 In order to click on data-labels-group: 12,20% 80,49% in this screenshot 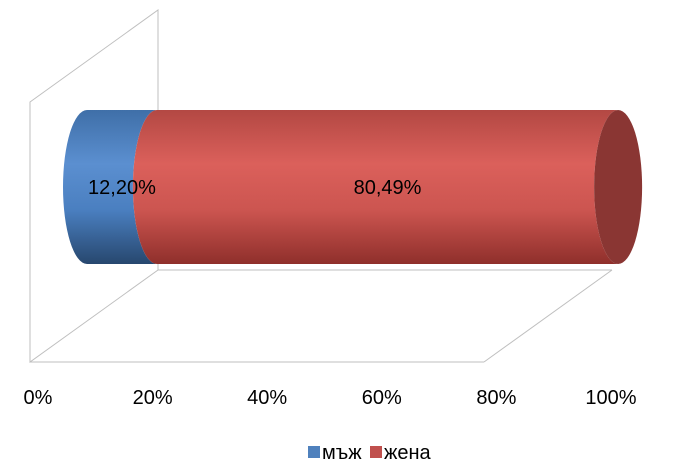, I will do `click(255, 188)`.